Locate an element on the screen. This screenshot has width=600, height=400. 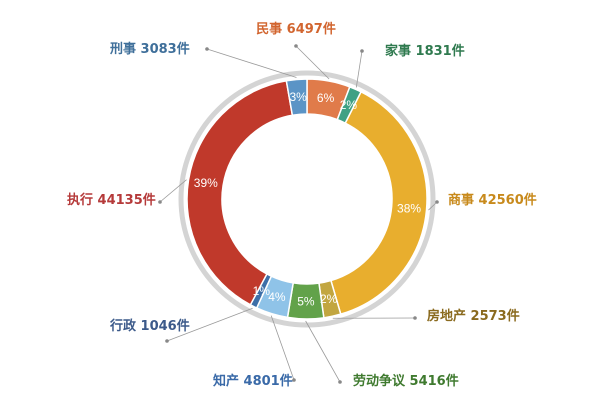
percent-label-1: 2% is located at coordinates (349, 105).